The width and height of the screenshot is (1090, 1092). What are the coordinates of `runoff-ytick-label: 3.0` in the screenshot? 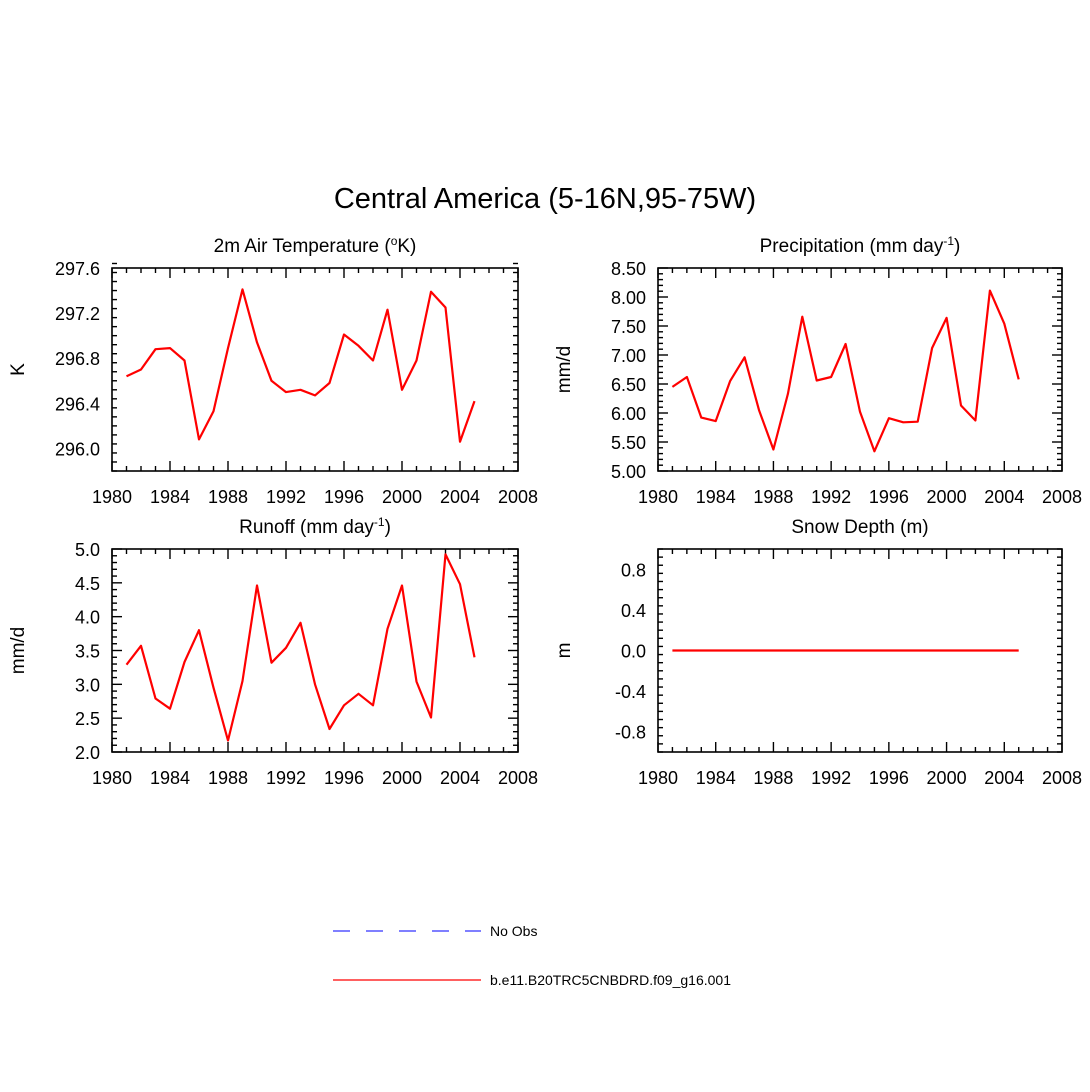 It's located at (87, 685).